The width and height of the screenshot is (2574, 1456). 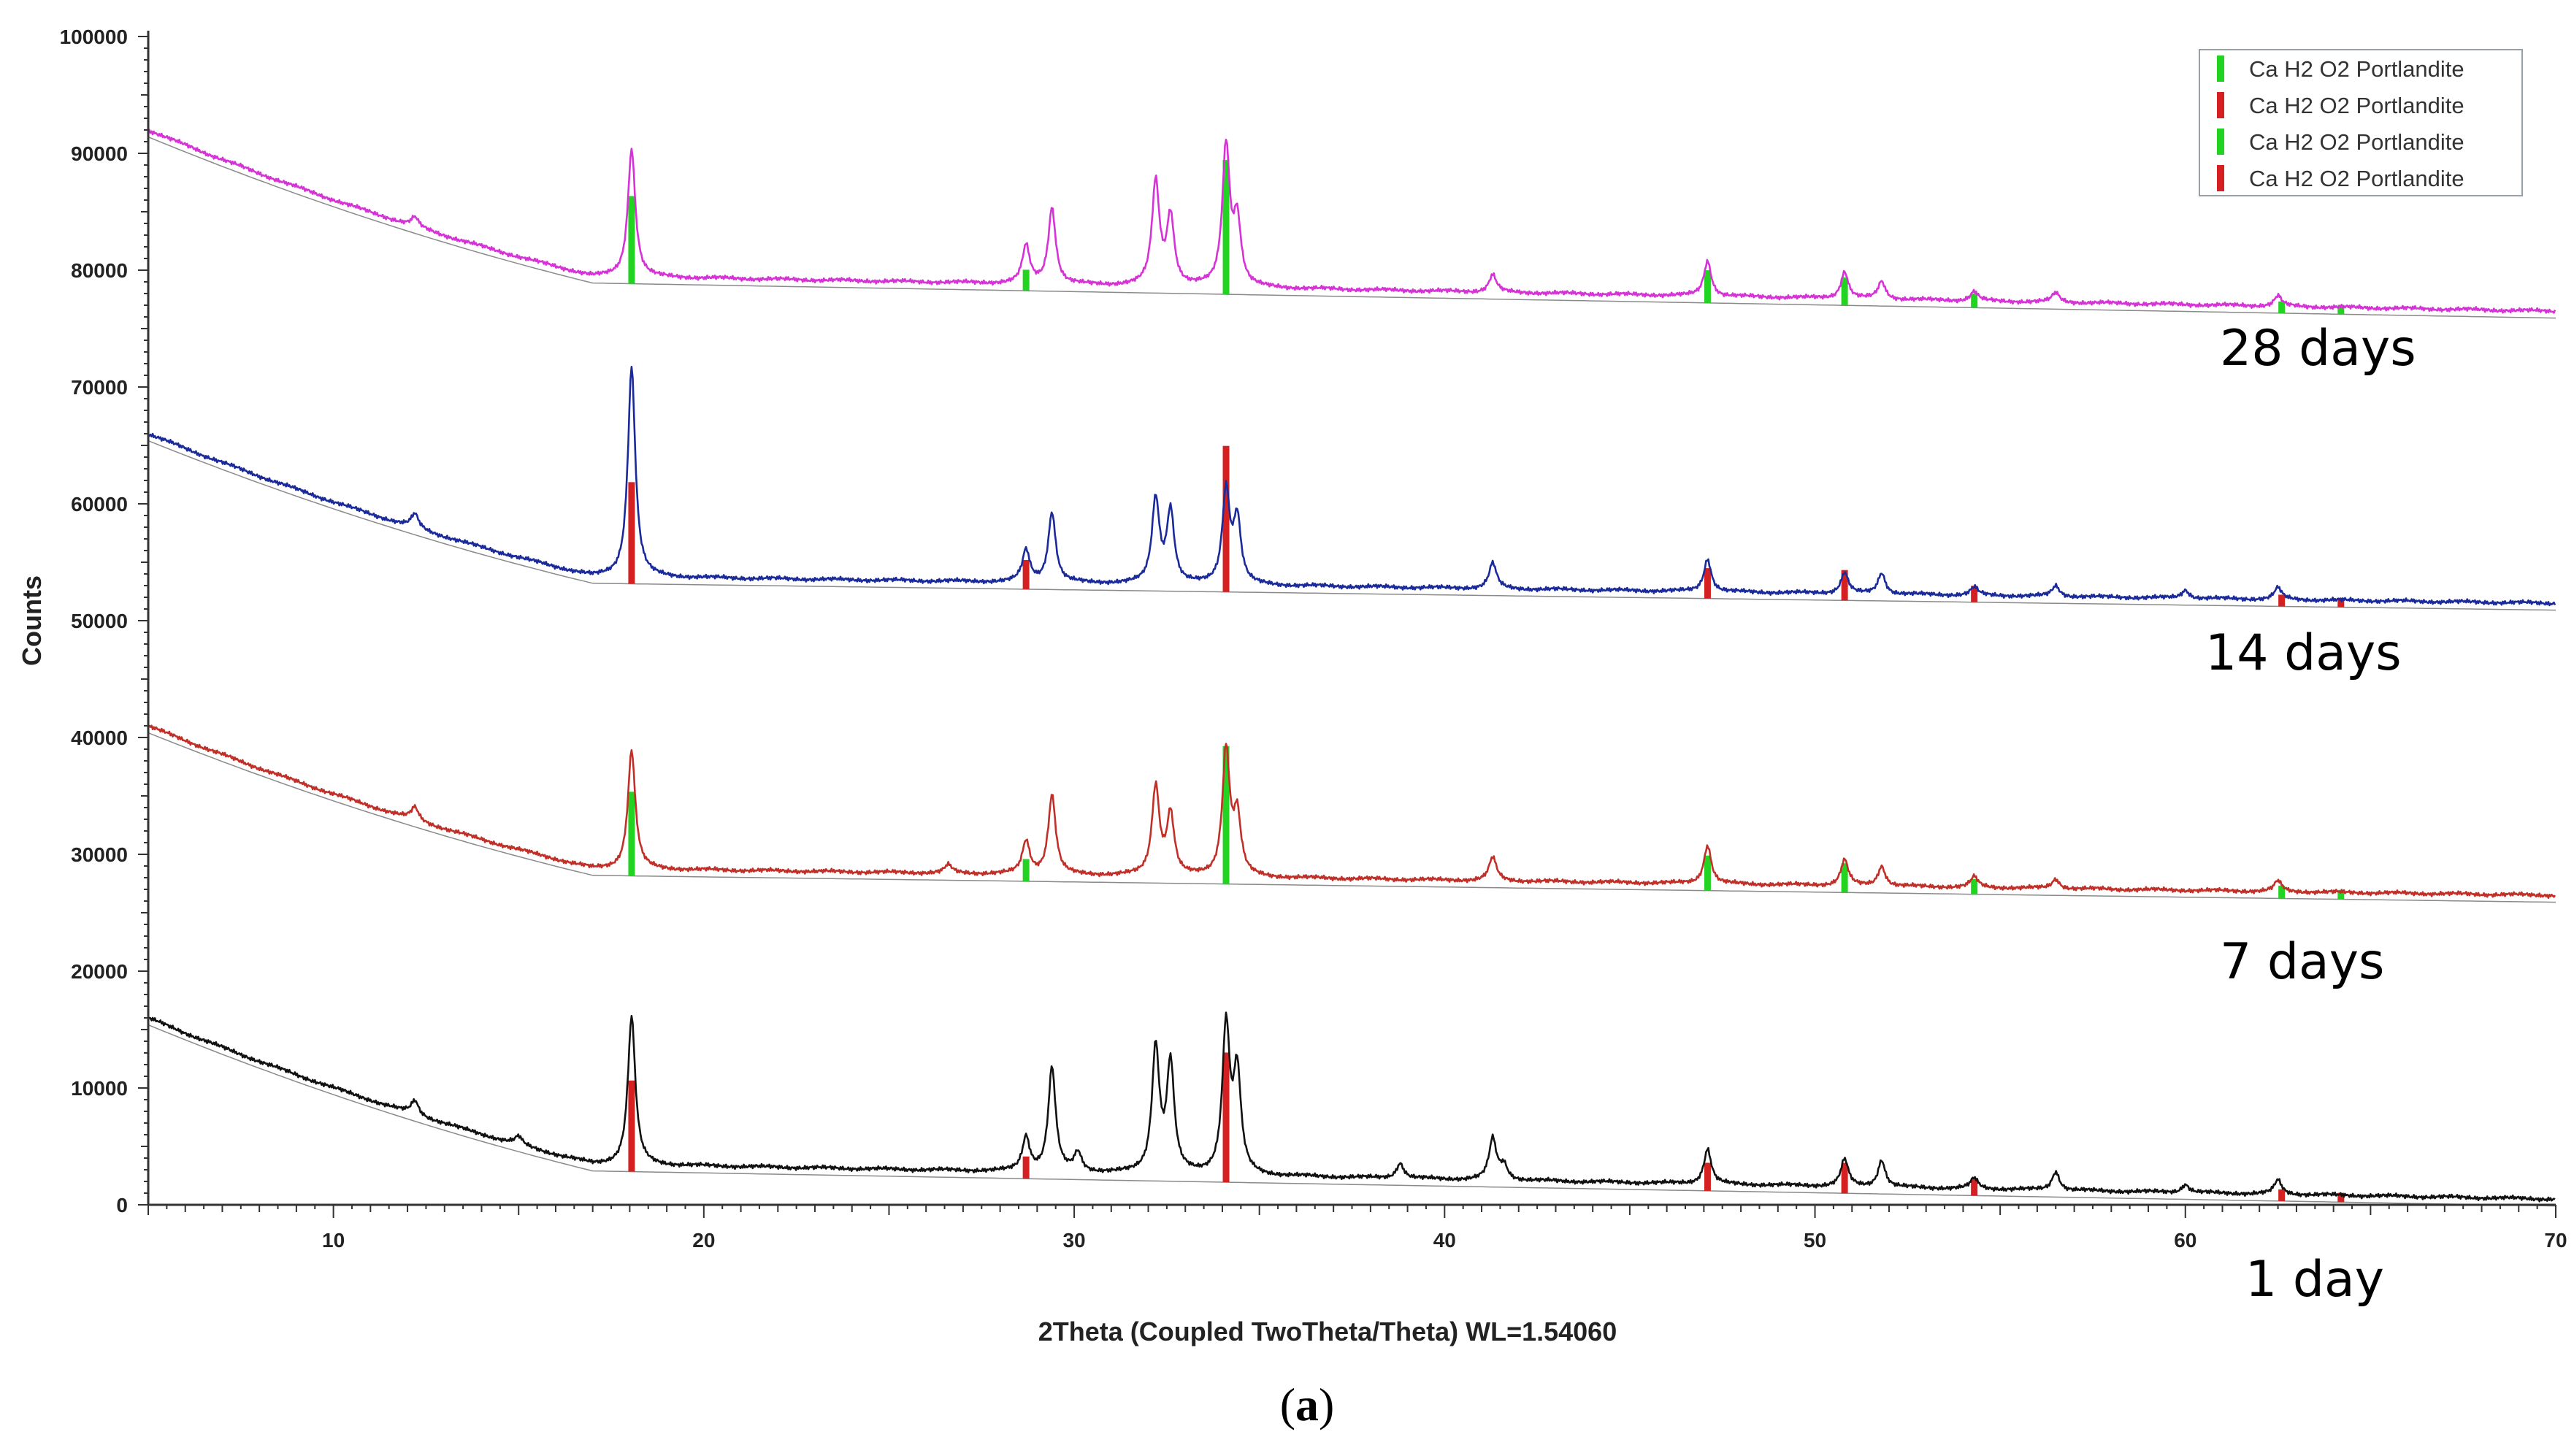 I want to click on x-tick-label: 30, so click(x=1073, y=1240).